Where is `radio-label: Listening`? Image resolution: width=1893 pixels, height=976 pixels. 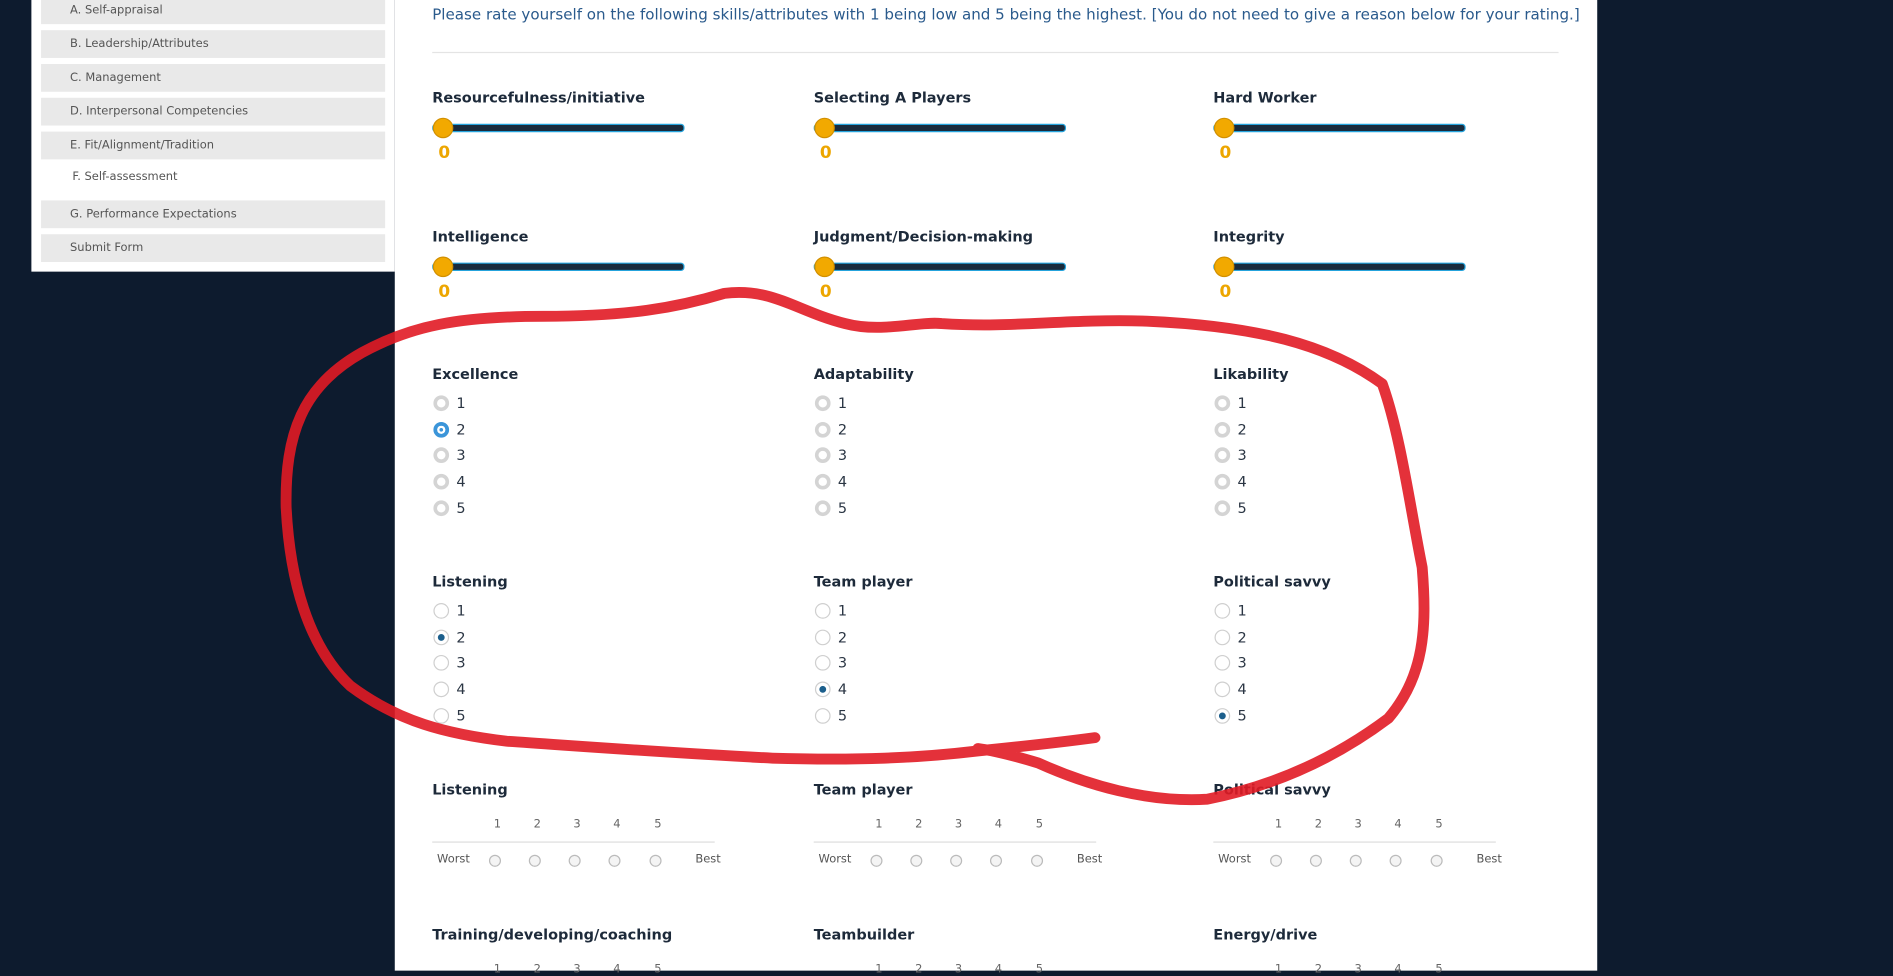
radio-label: Listening is located at coordinates (470, 582).